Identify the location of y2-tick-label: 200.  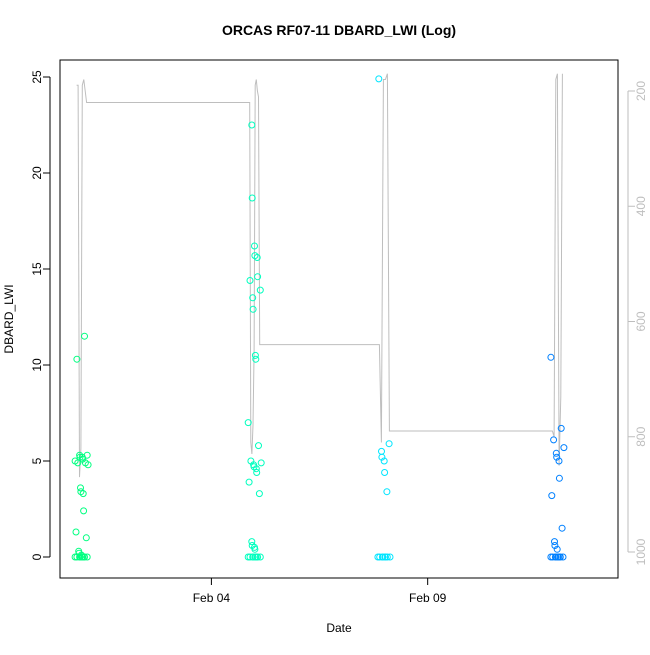
(641, 91).